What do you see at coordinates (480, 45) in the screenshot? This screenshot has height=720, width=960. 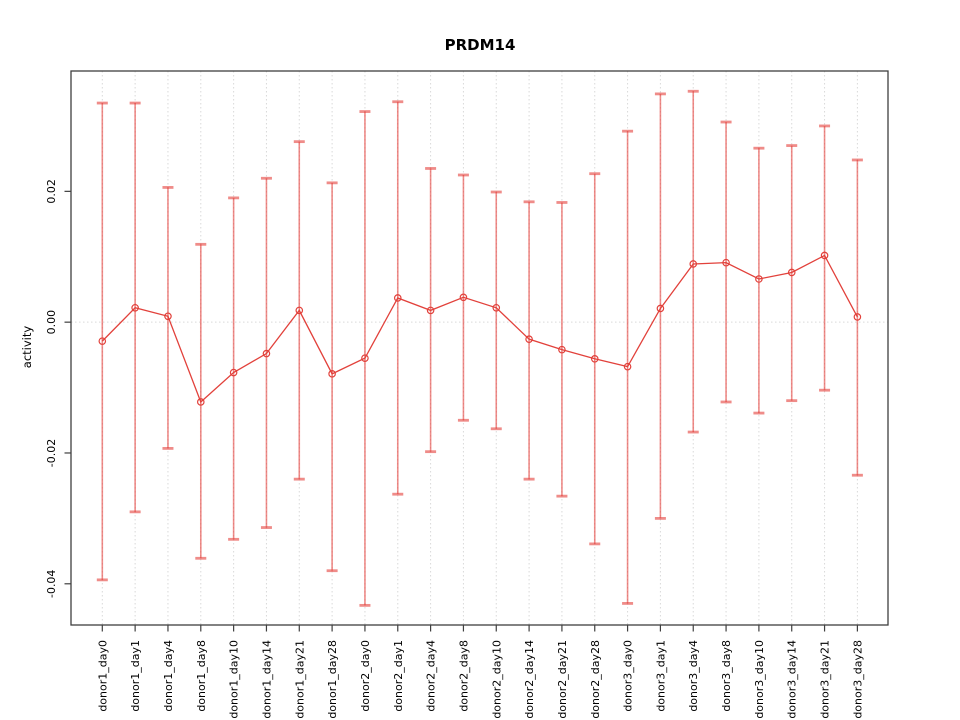 I see `chart-title: PRDM14` at bounding box center [480, 45].